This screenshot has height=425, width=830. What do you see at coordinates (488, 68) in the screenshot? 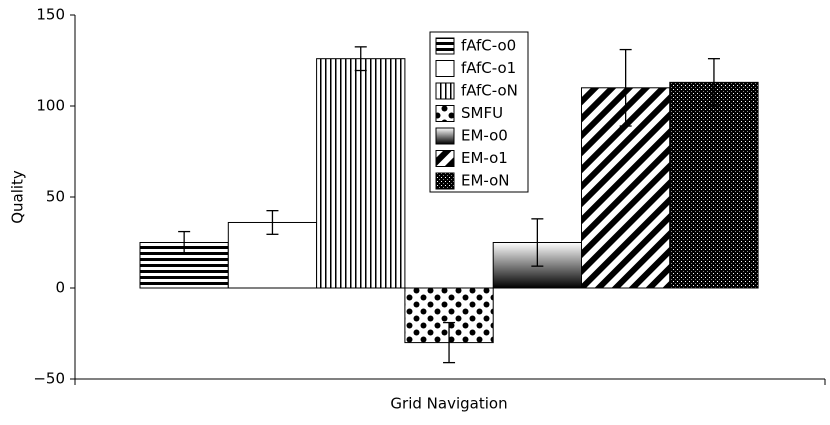
I see `legend-label: fAfC-o1` at bounding box center [488, 68].